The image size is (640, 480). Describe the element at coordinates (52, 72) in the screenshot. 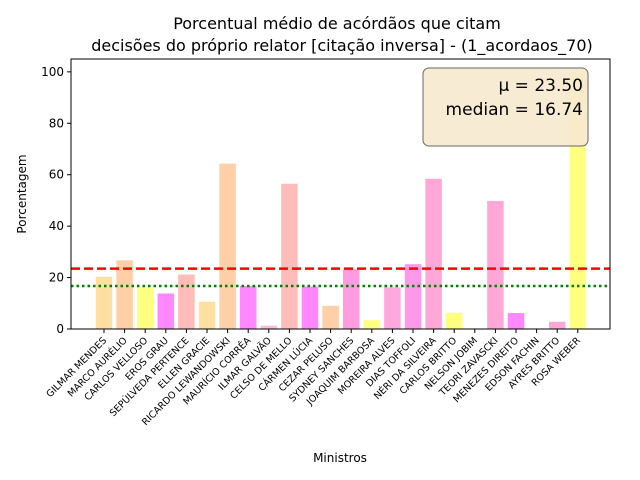

I see `y-tick-label-100: 100` at that location.